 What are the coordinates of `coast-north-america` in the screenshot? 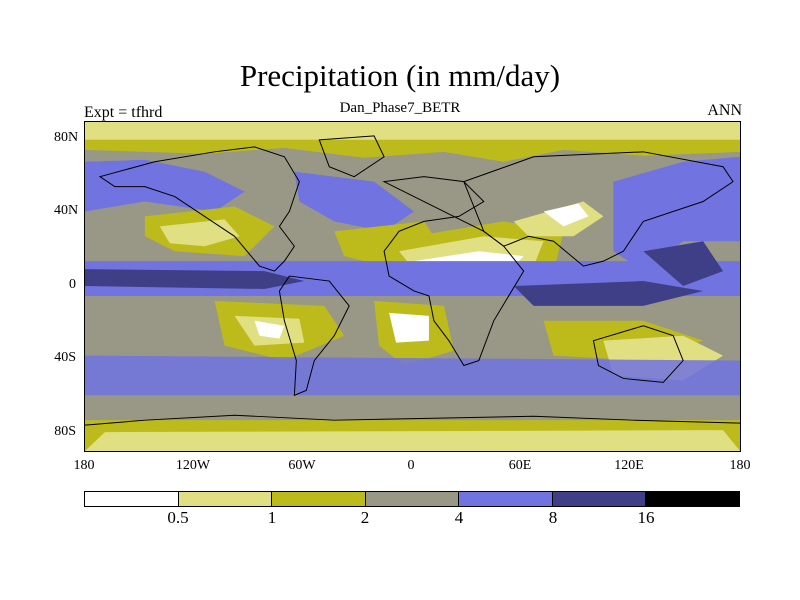 It's located at (199, 209).